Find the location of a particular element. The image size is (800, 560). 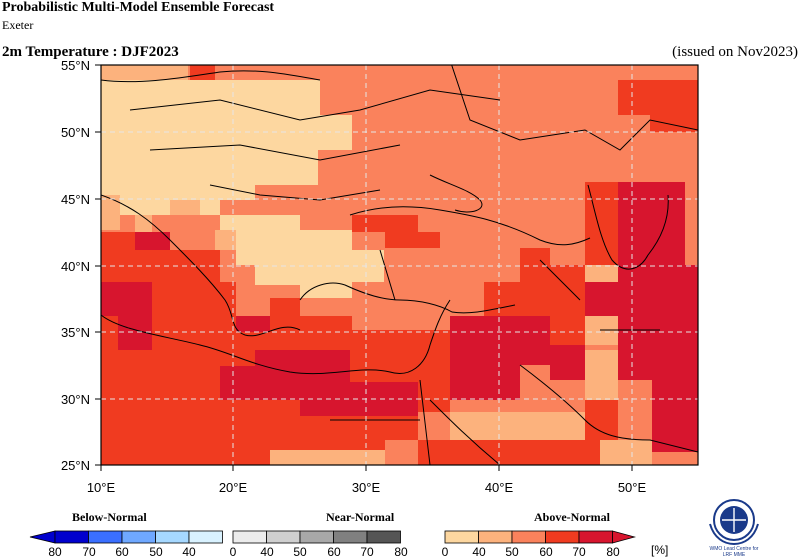

lat-tick-label: 40°N is located at coordinates (75, 266).